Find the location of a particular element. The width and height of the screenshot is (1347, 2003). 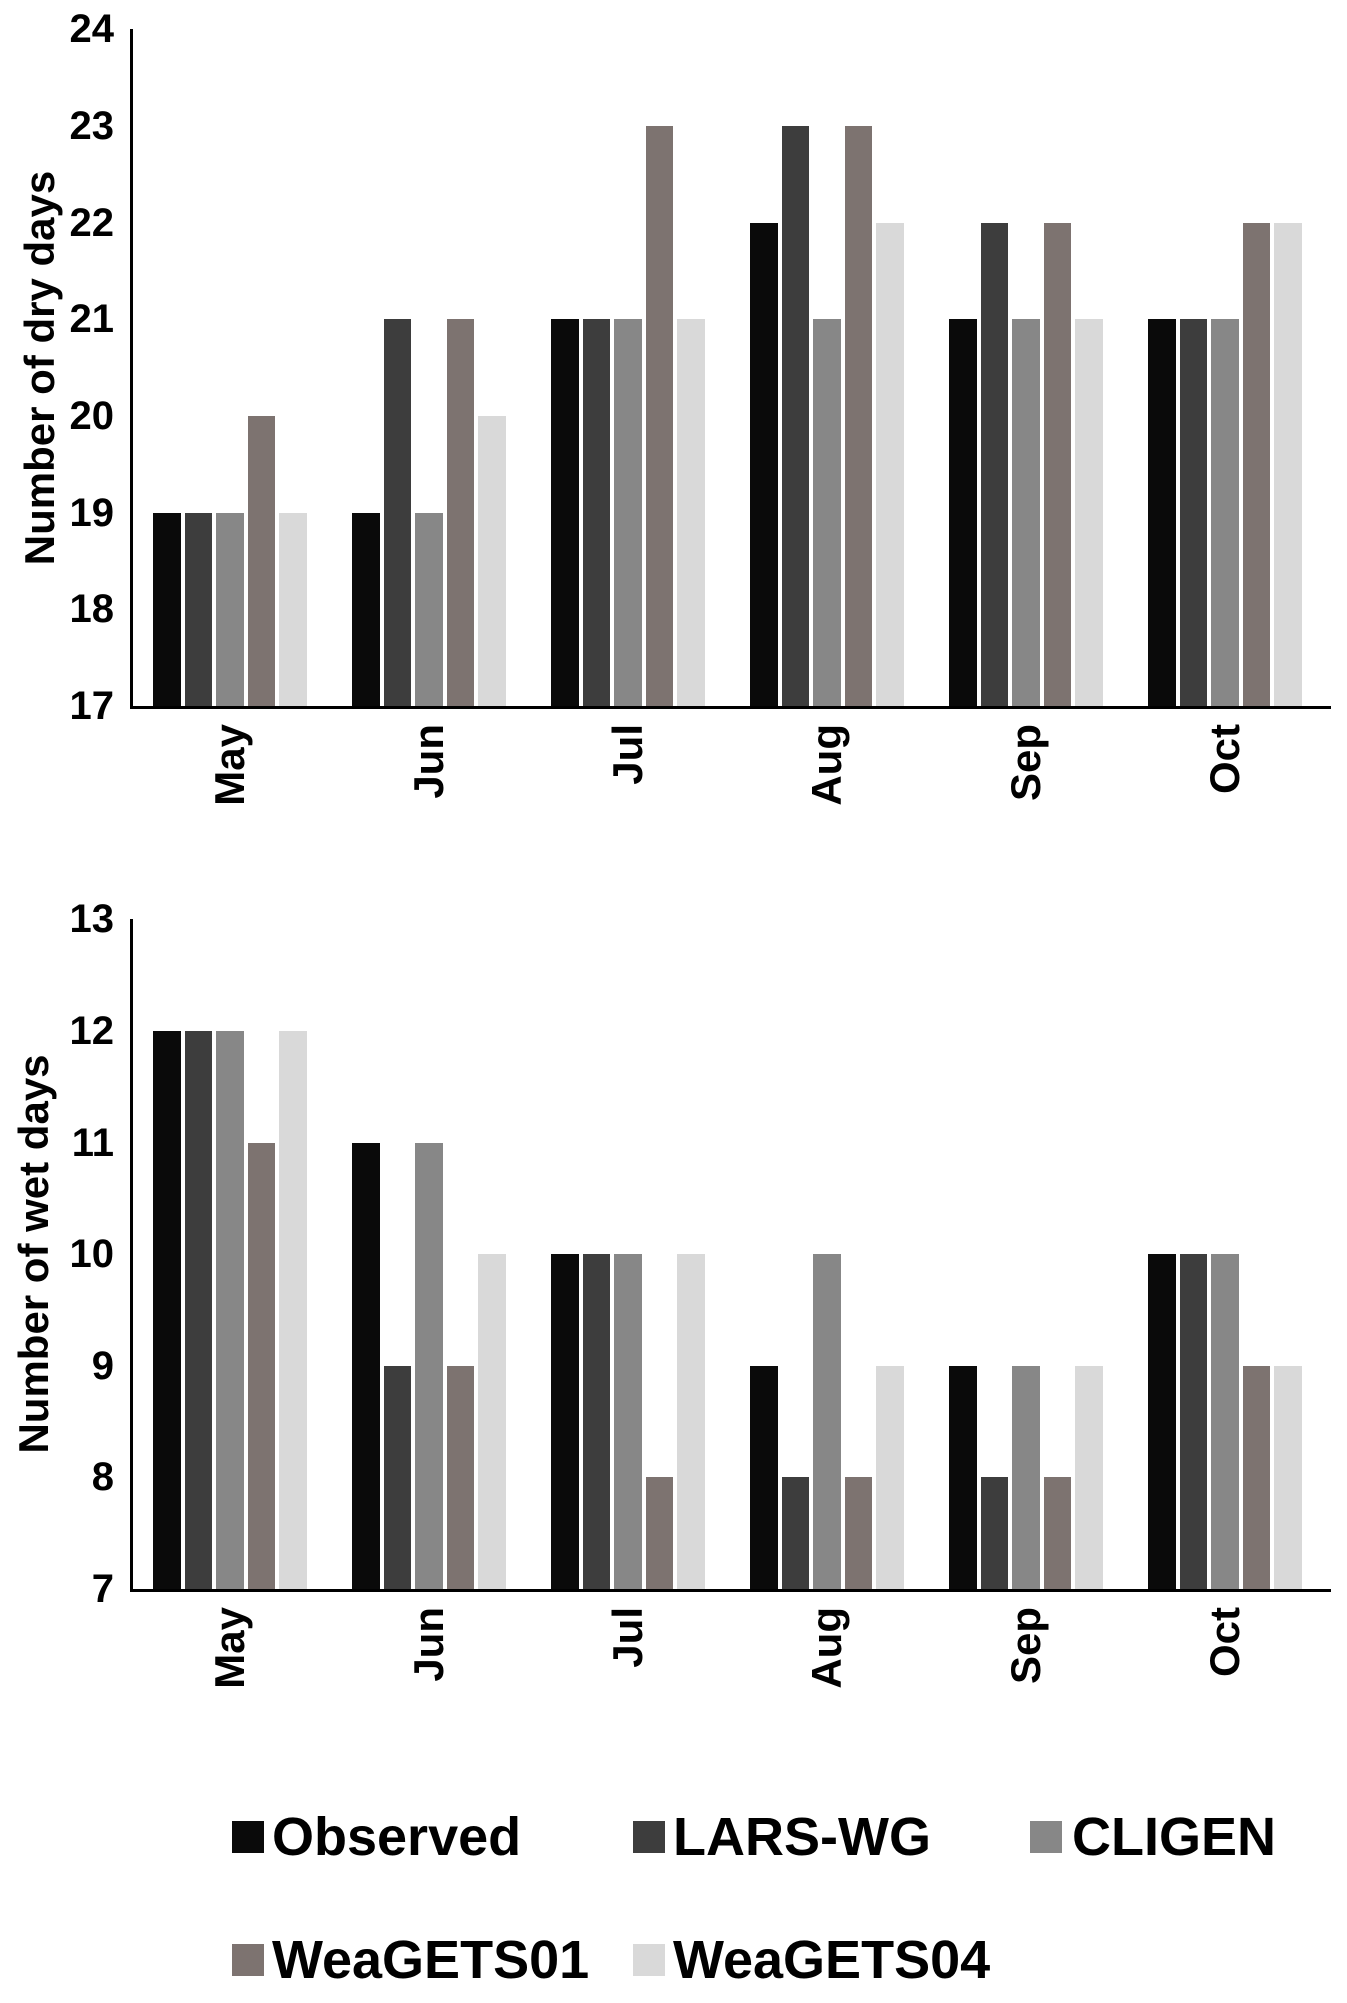

legend-swatch-weagets04 is located at coordinates (649, 1960).